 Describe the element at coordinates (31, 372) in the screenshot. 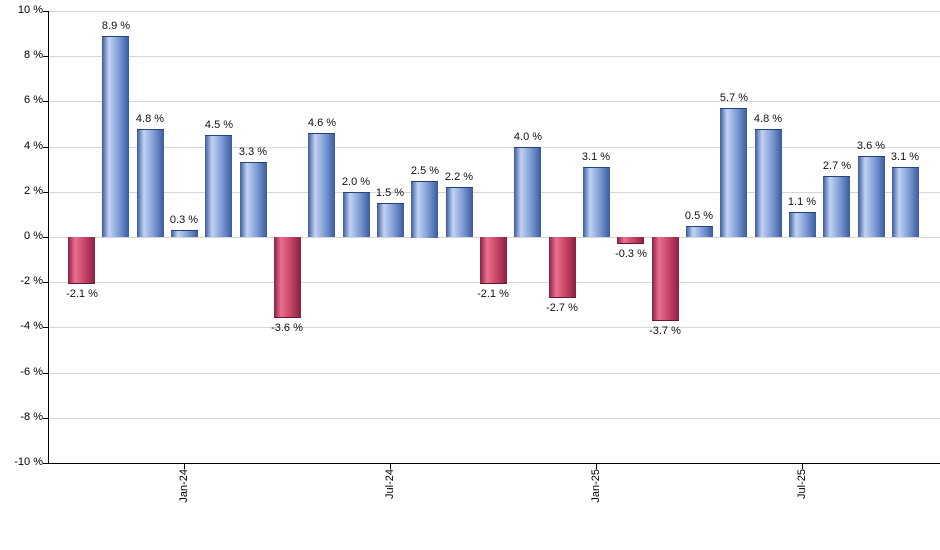

I see `y-tick-label: -6 %` at that location.